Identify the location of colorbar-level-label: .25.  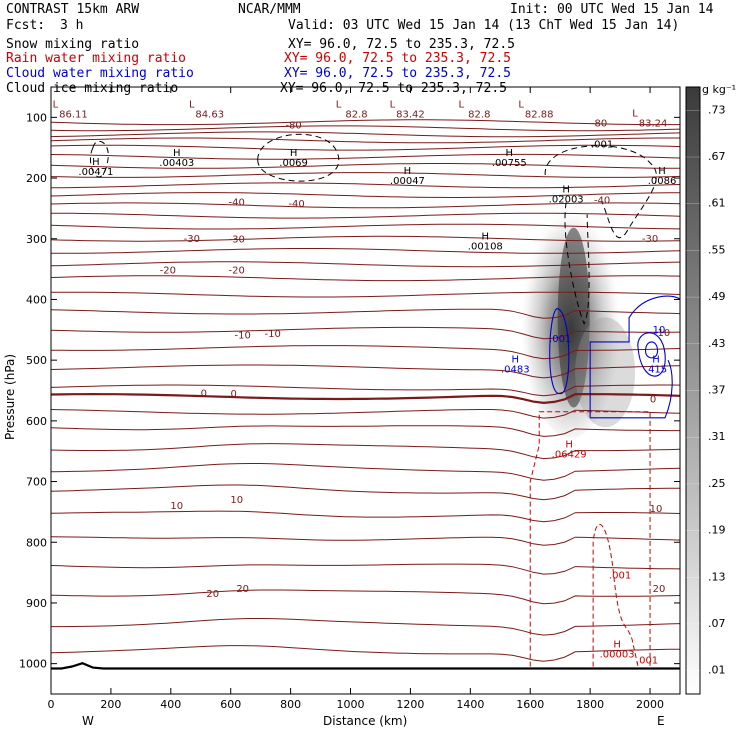
(717, 483).